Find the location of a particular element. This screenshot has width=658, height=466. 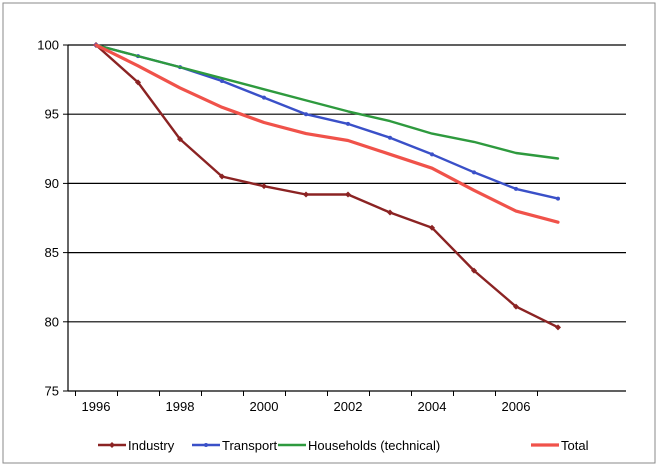

x-tick-label: 2006 is located at coordinates (516, 406).